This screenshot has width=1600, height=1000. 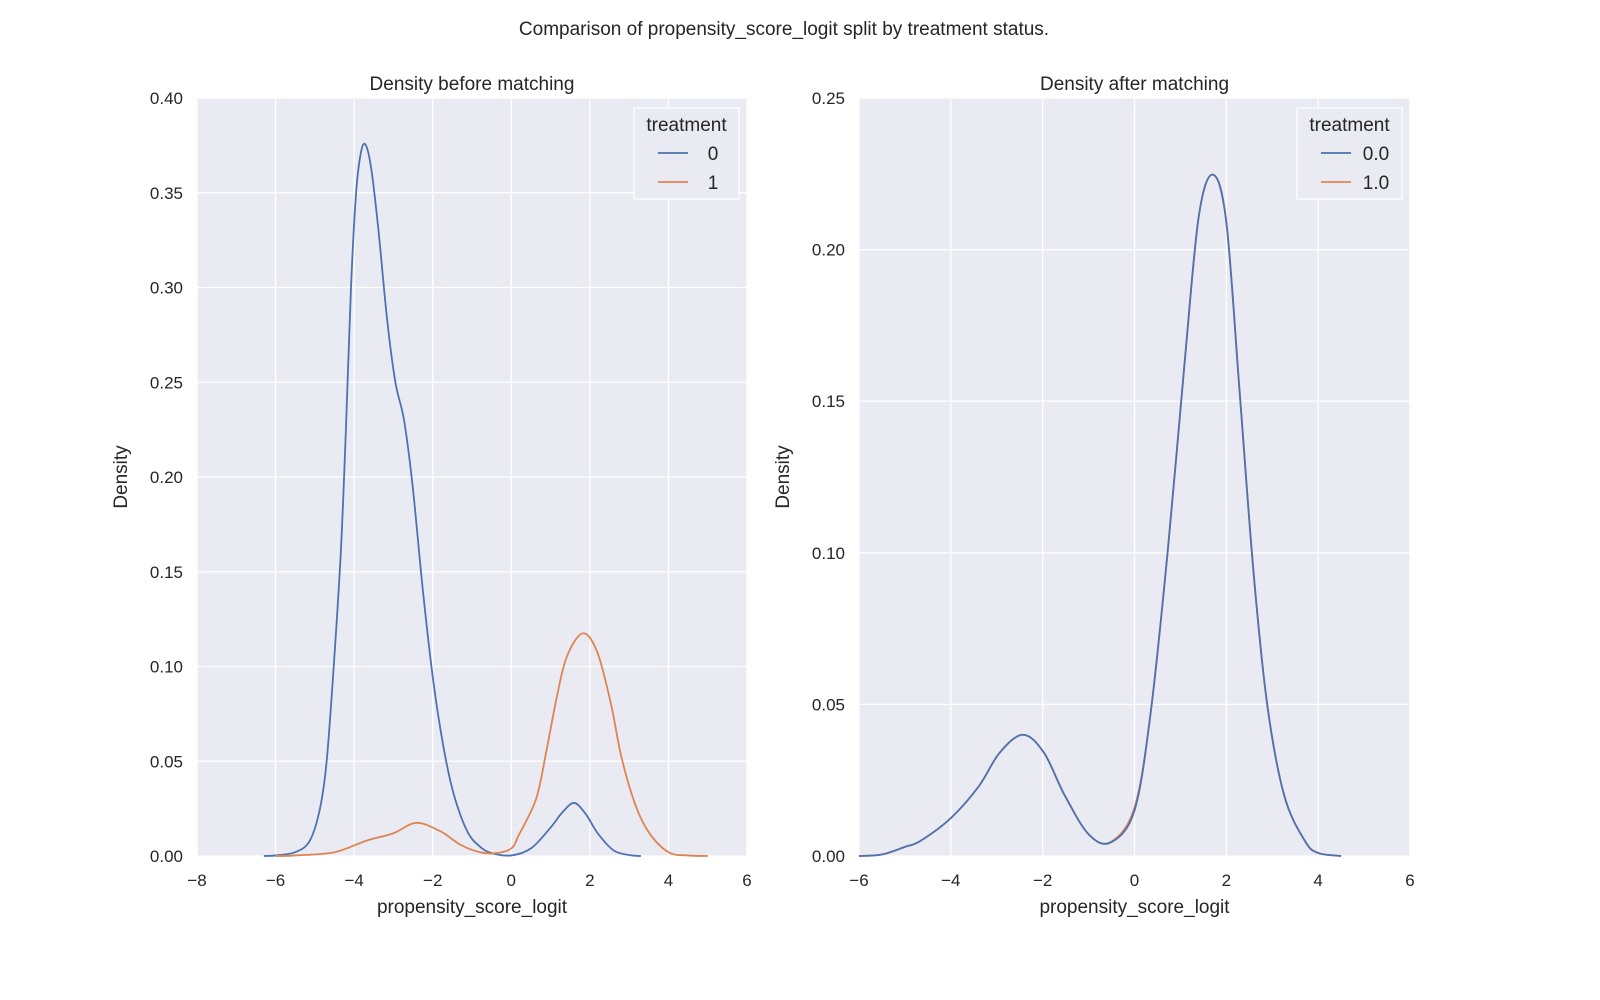 I want to click on legend: treatment 0 1, so click(x=686, y=153).